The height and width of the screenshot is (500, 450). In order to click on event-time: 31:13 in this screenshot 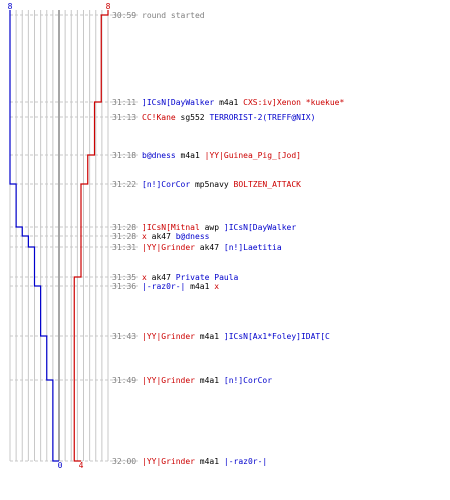, I will do `click(124, 117)`.